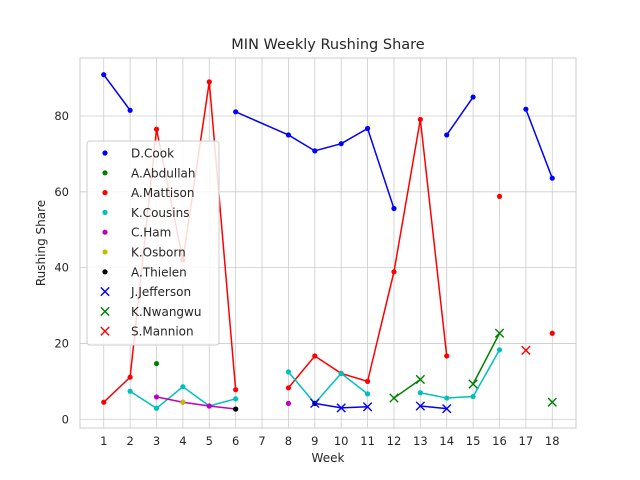  Describe the element at coordinates (196, 403) in the screenshot. I see `c-ham-line` at that location.